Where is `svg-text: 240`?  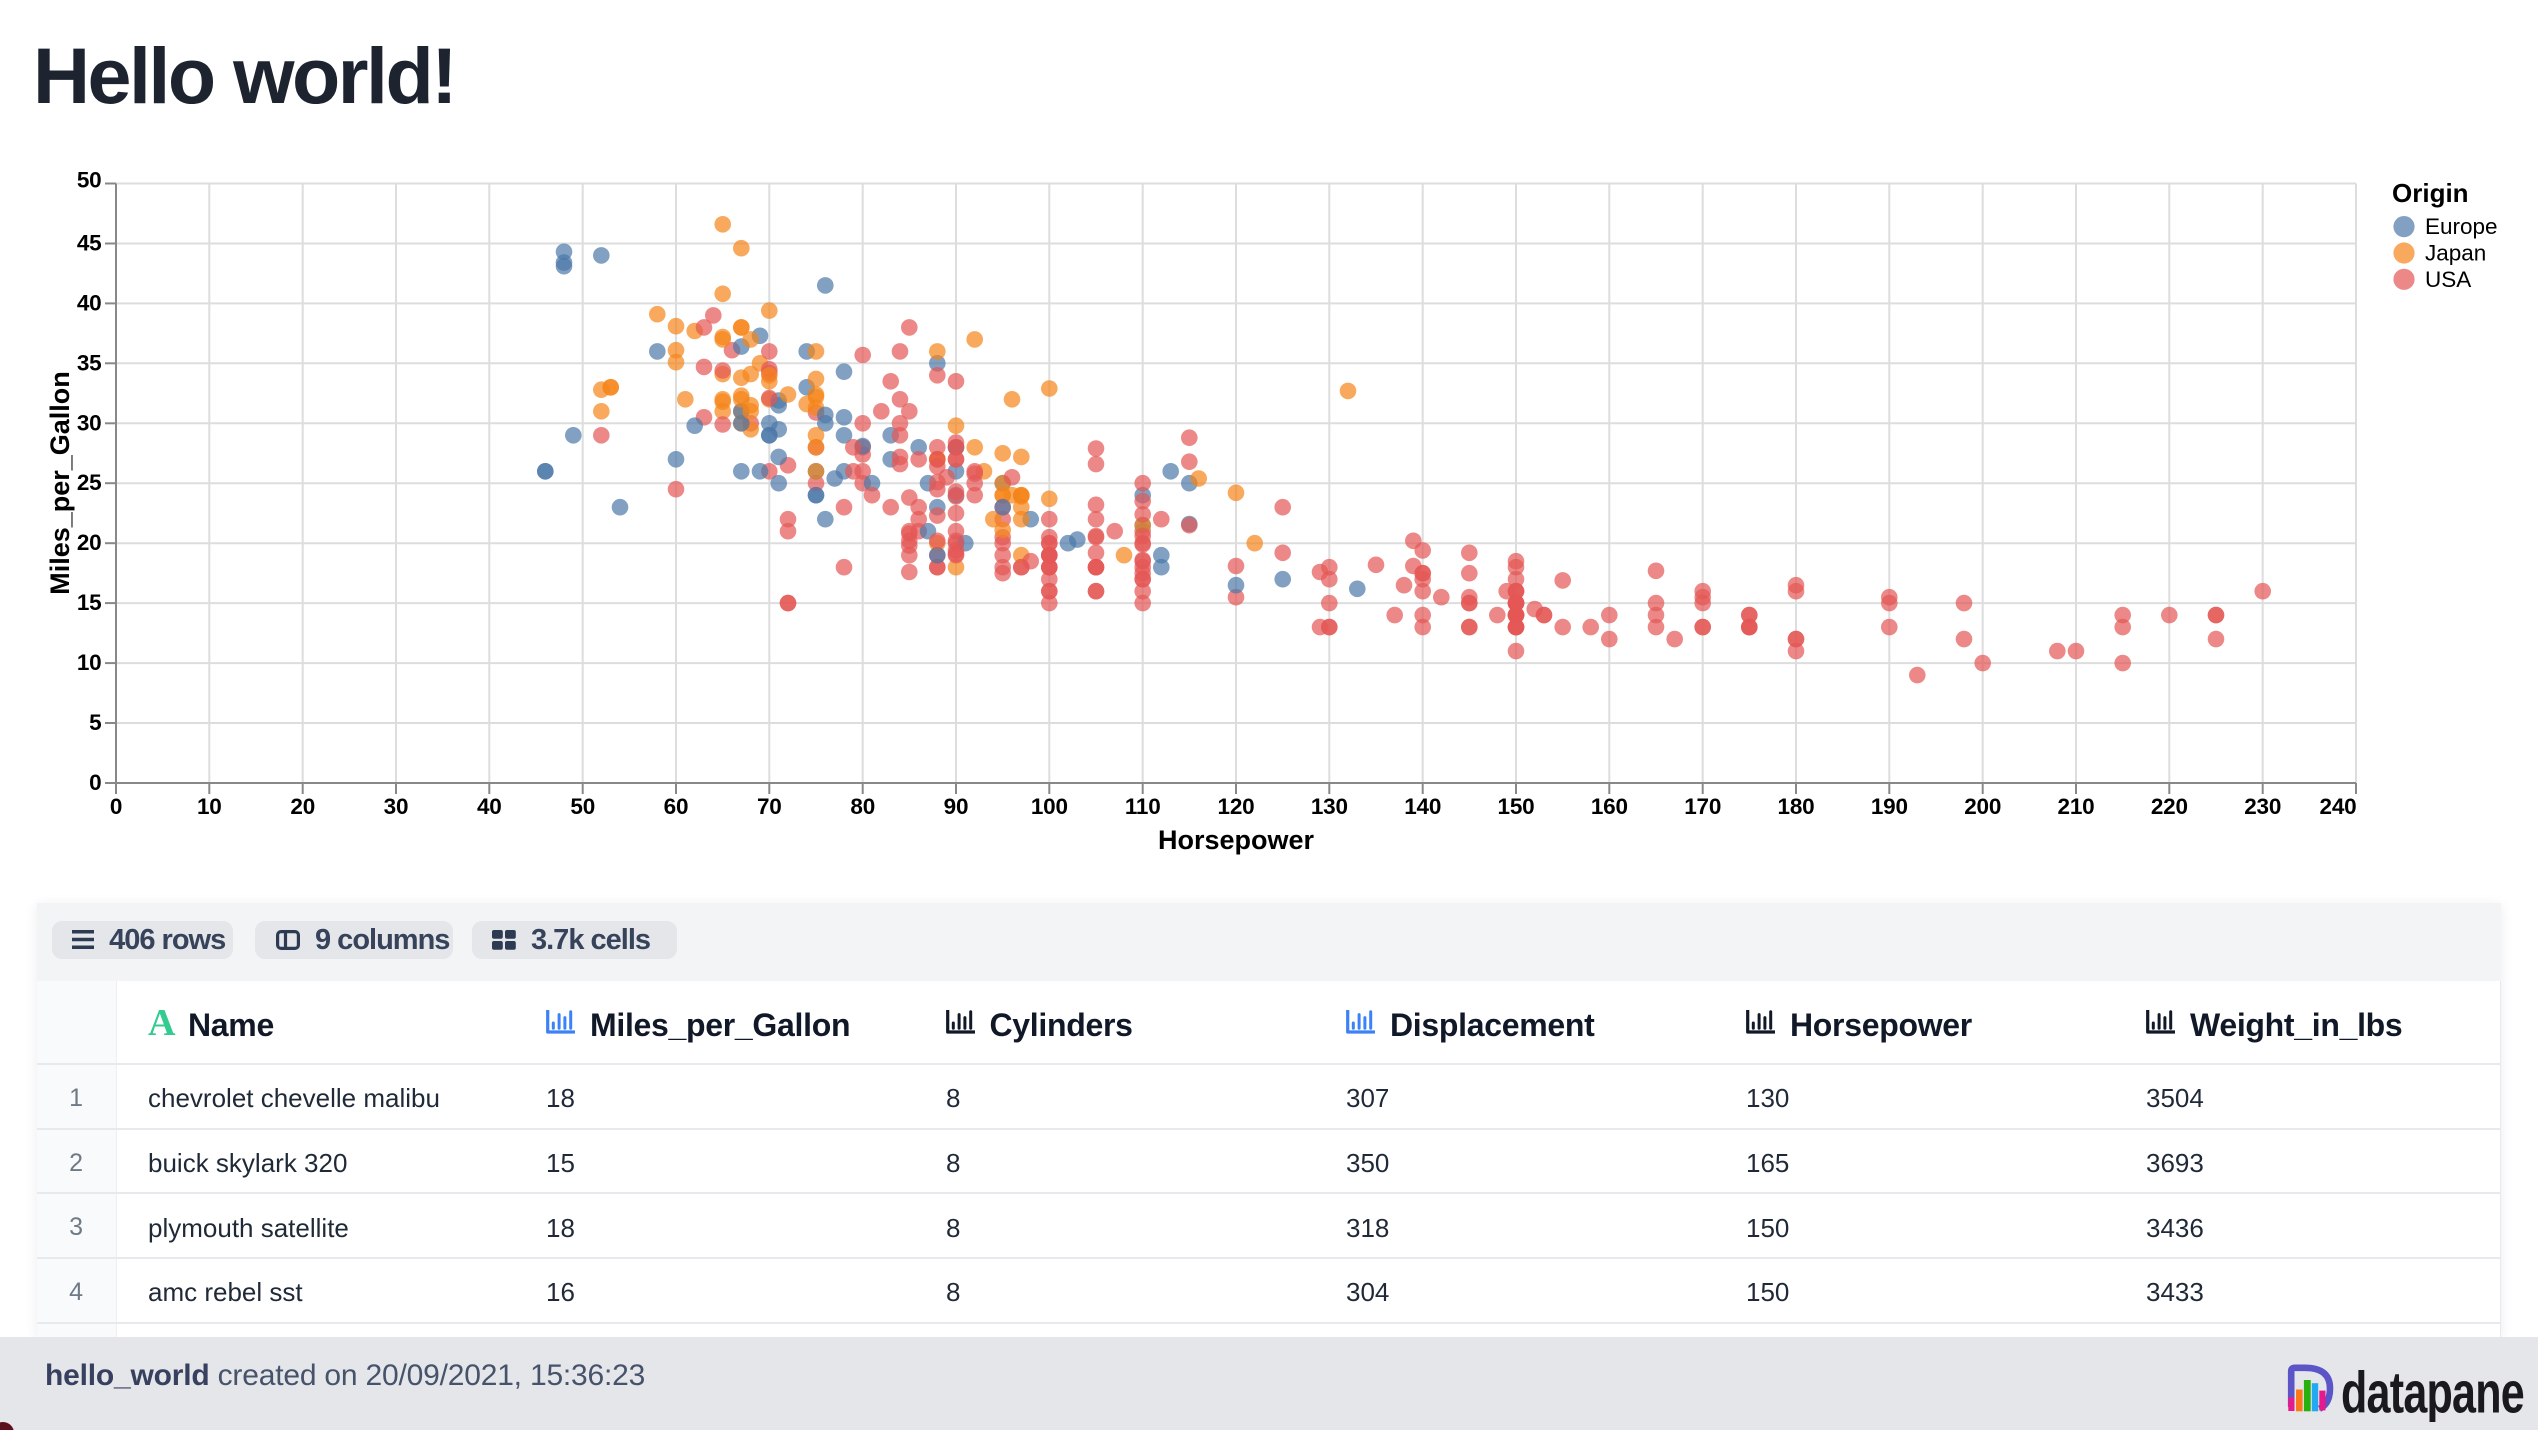 svg-text: 240 is located at coordinates (2338, 806).